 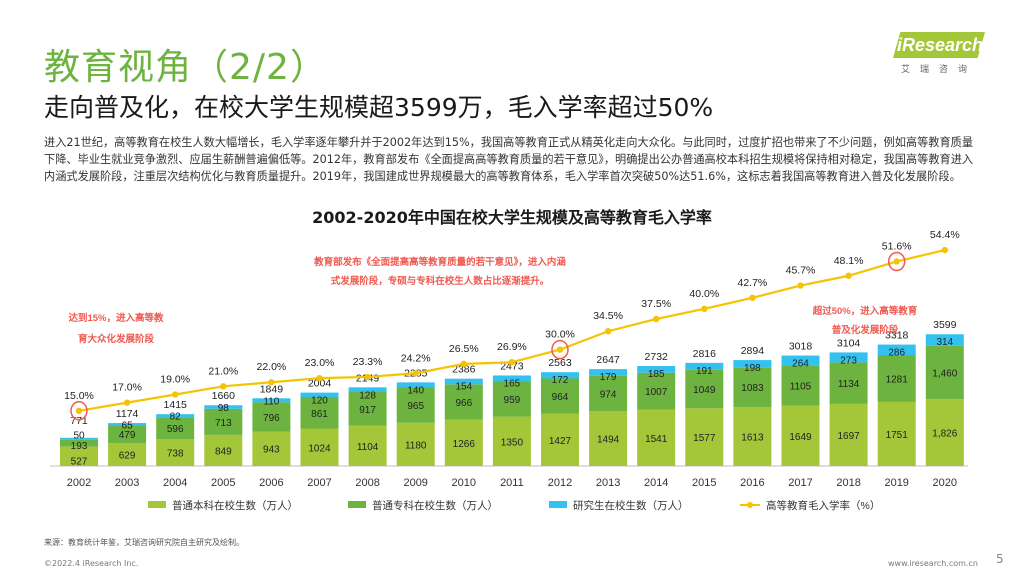 I want to click on bar-junior-college-2009, so click(x=415, y=405).